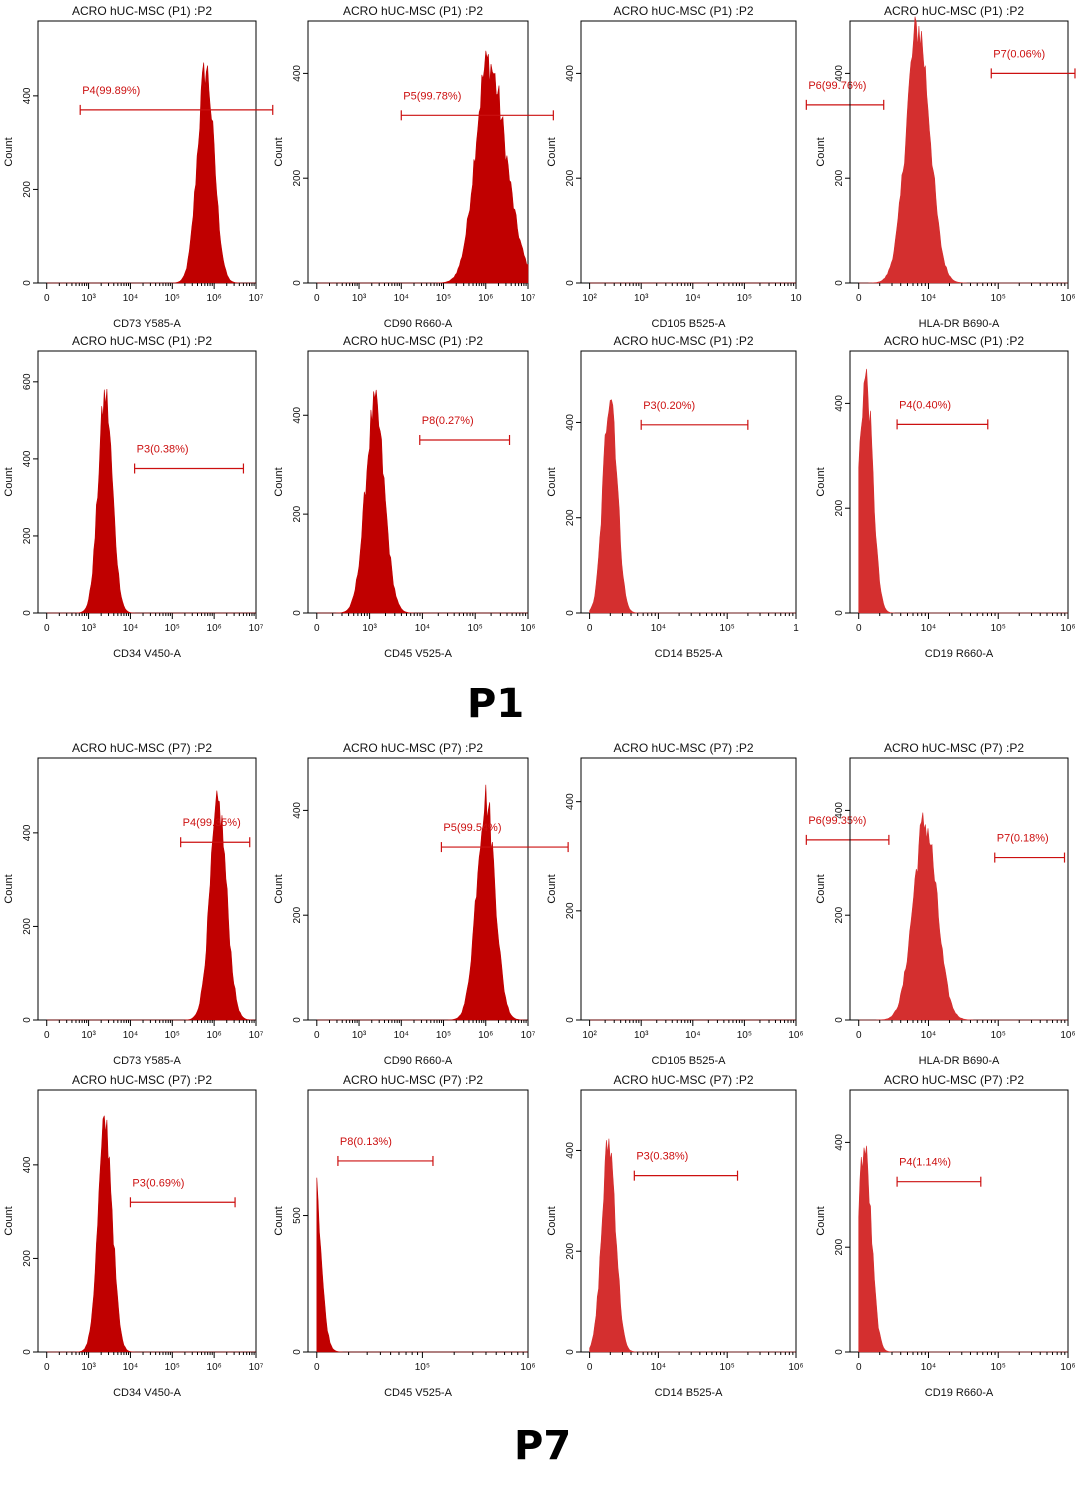 The width and height of the screenshot is (1080, 1499). What do you see at coordinates (212, 823) in the screenshot?
I see `gate-label: P4(99.35%)` at bounding box center [212, 823].